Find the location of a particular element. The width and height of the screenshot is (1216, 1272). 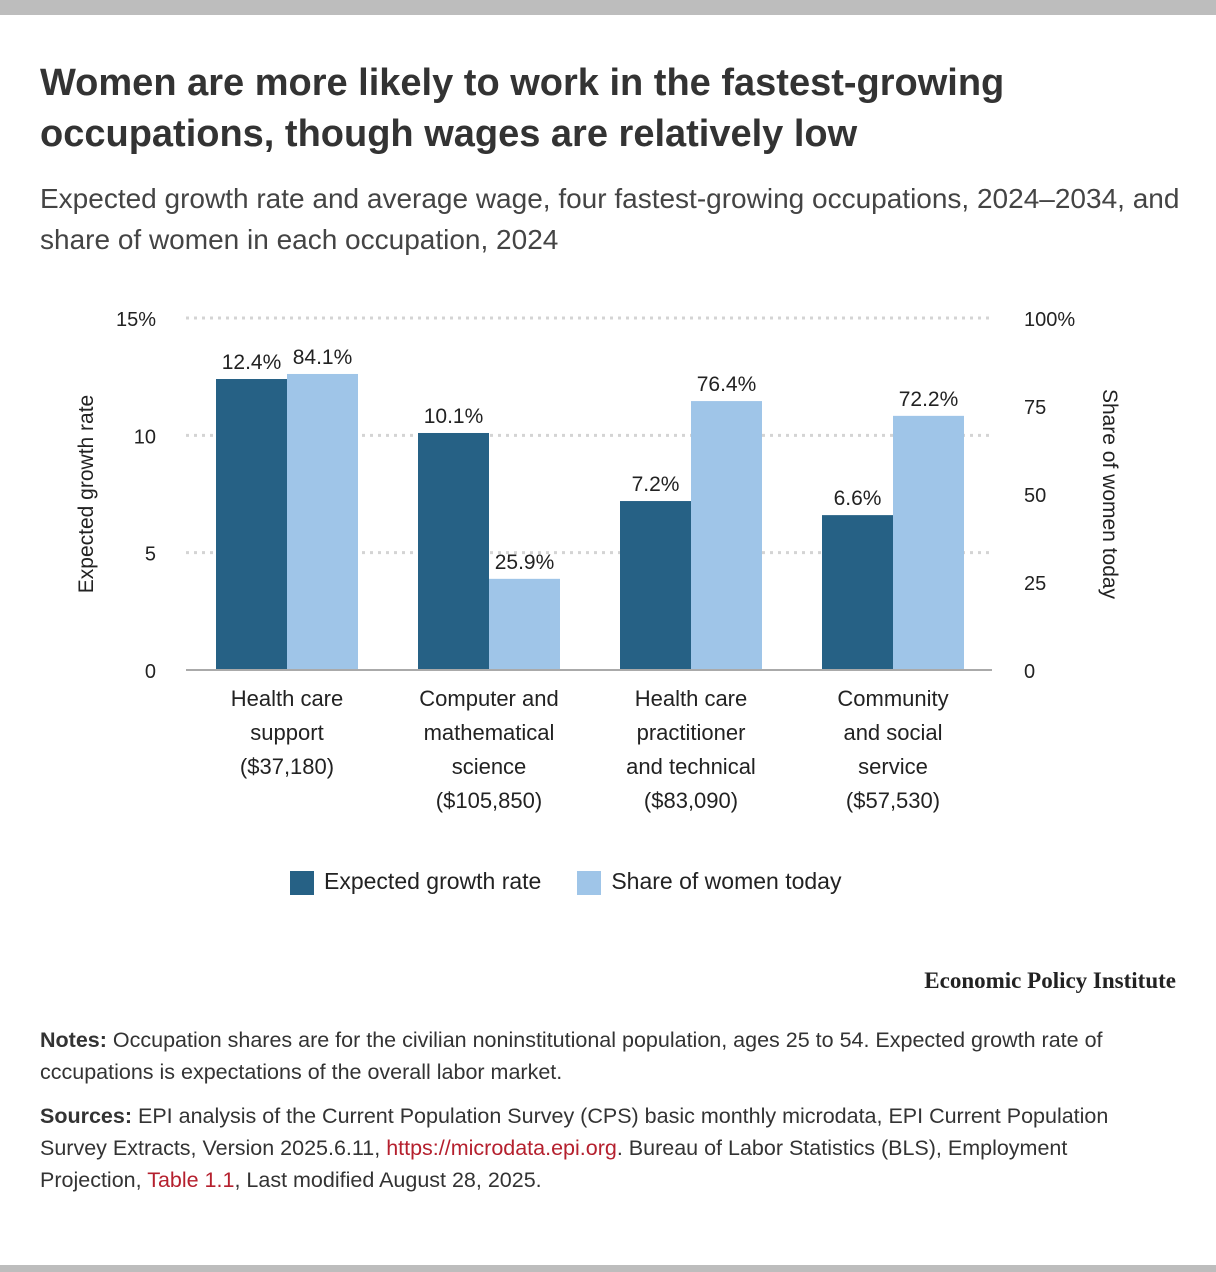

y-tick-label: 0 is located at coordinates (150, 672).